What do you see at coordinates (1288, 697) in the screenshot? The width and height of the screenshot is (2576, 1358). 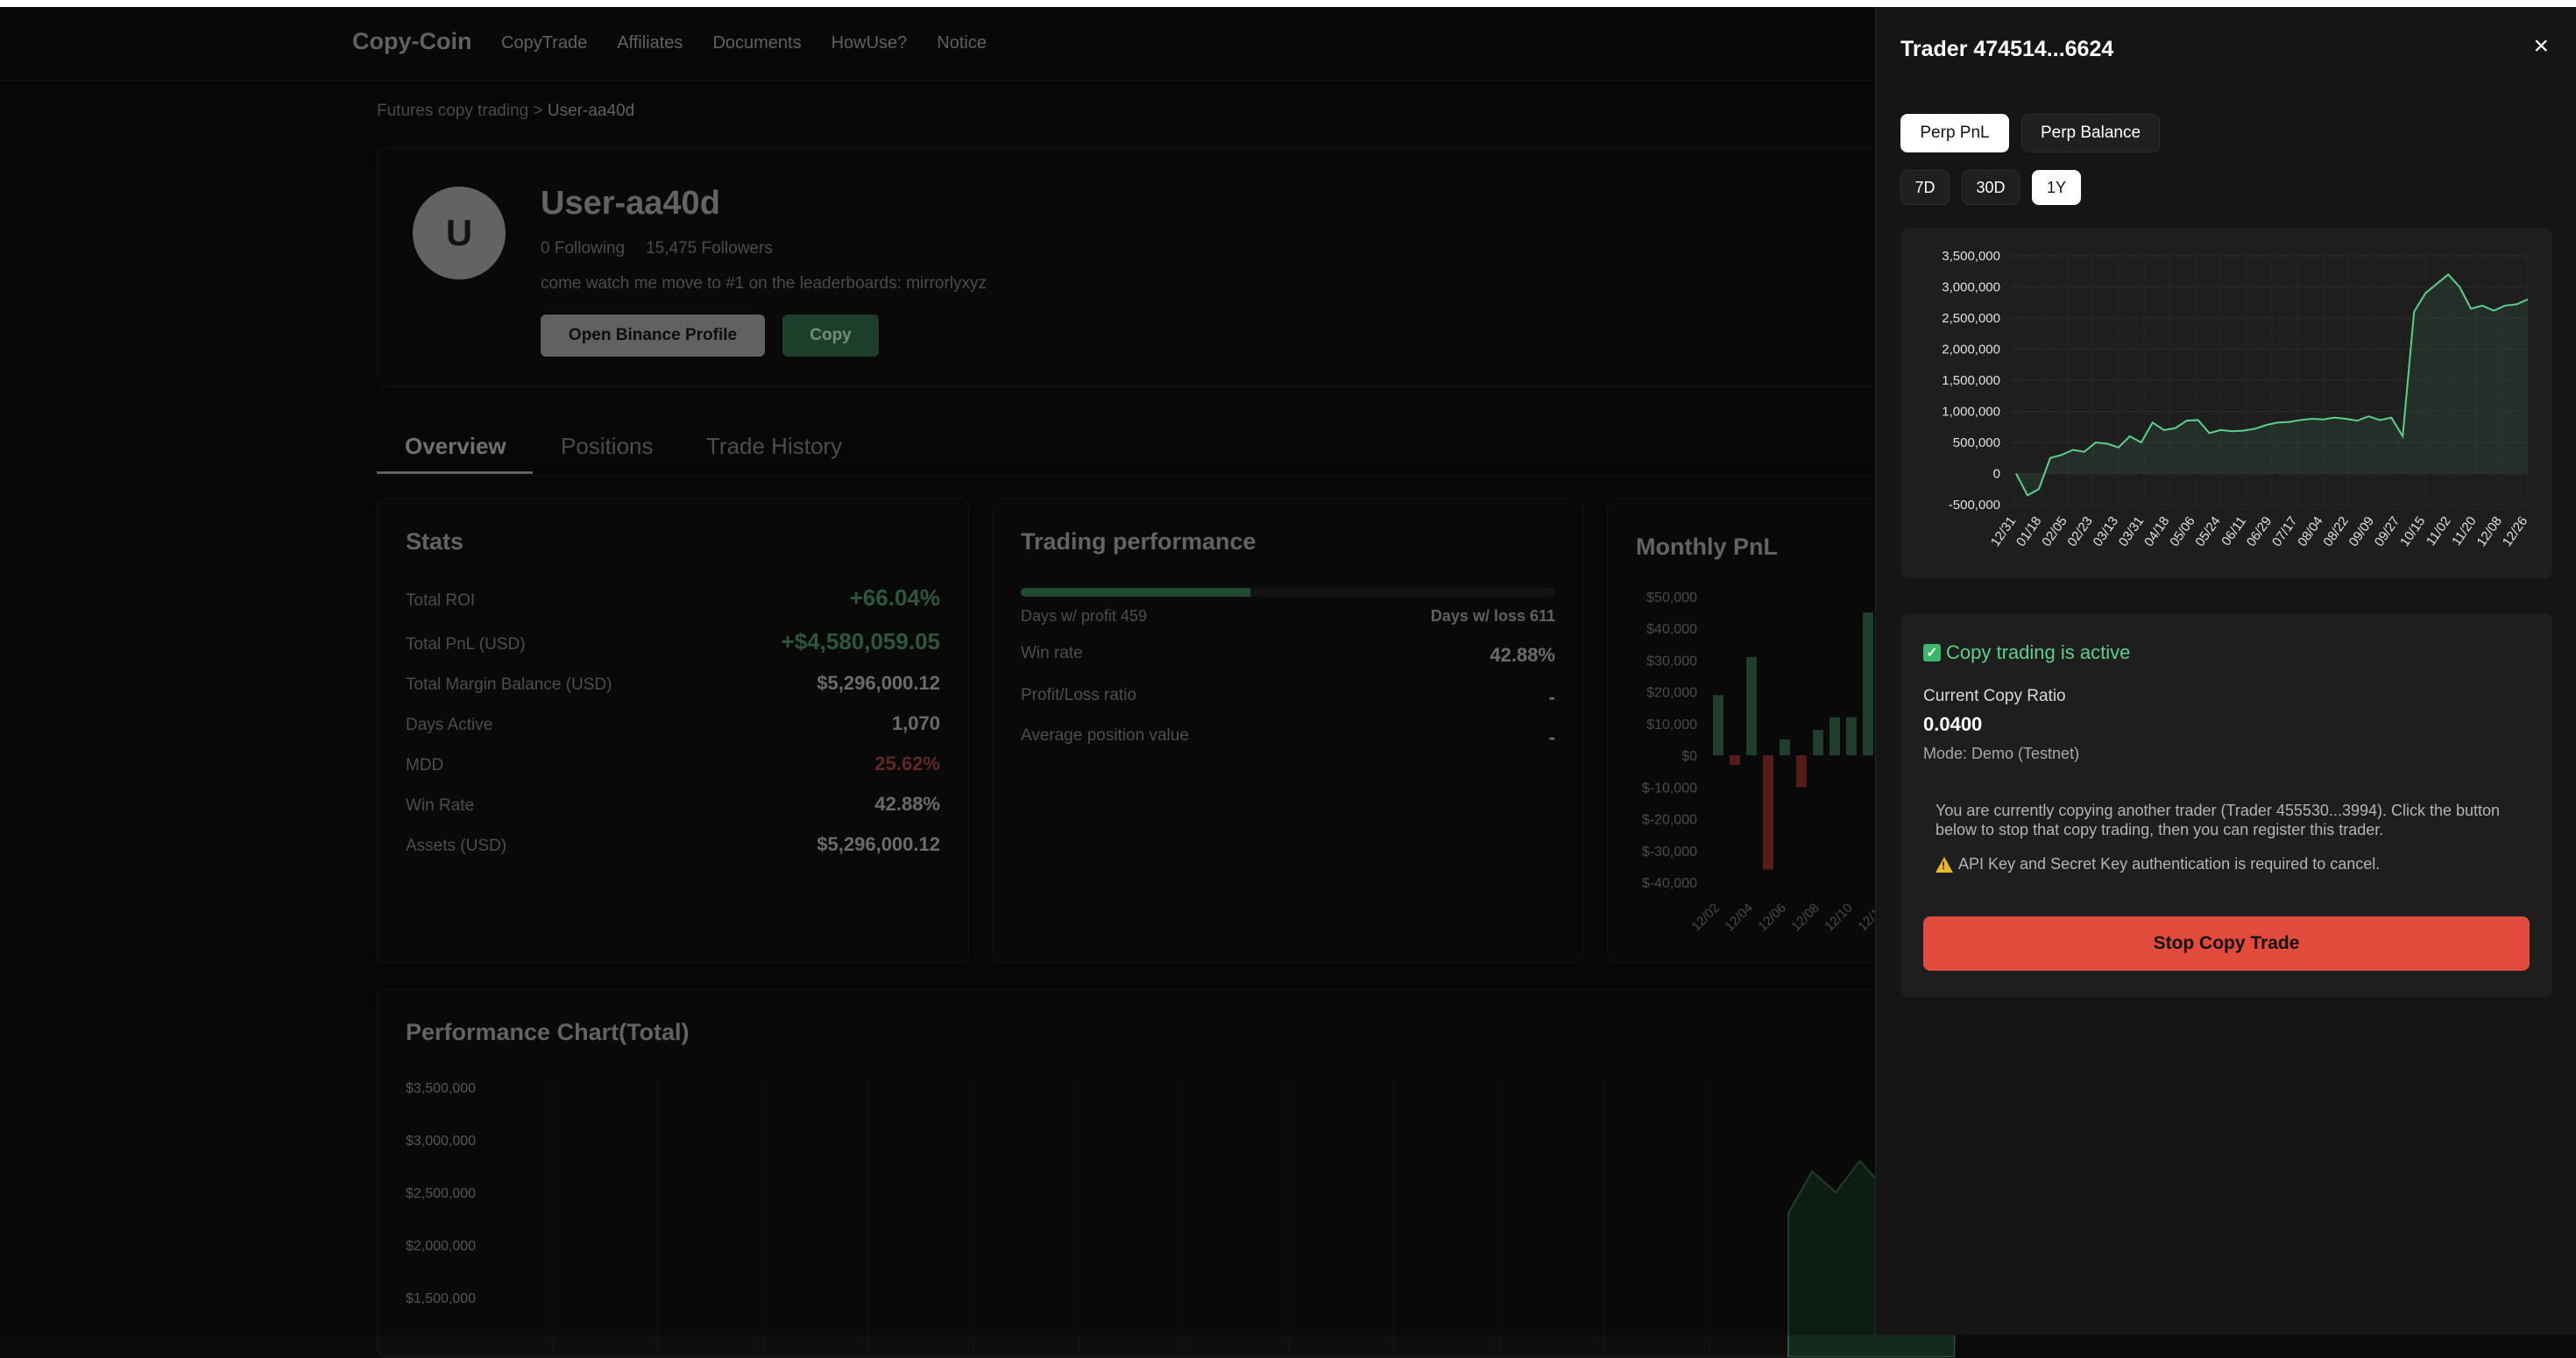 I see `perf-row: Profit/Loss ratio -` at bounding box center [1288, 697].